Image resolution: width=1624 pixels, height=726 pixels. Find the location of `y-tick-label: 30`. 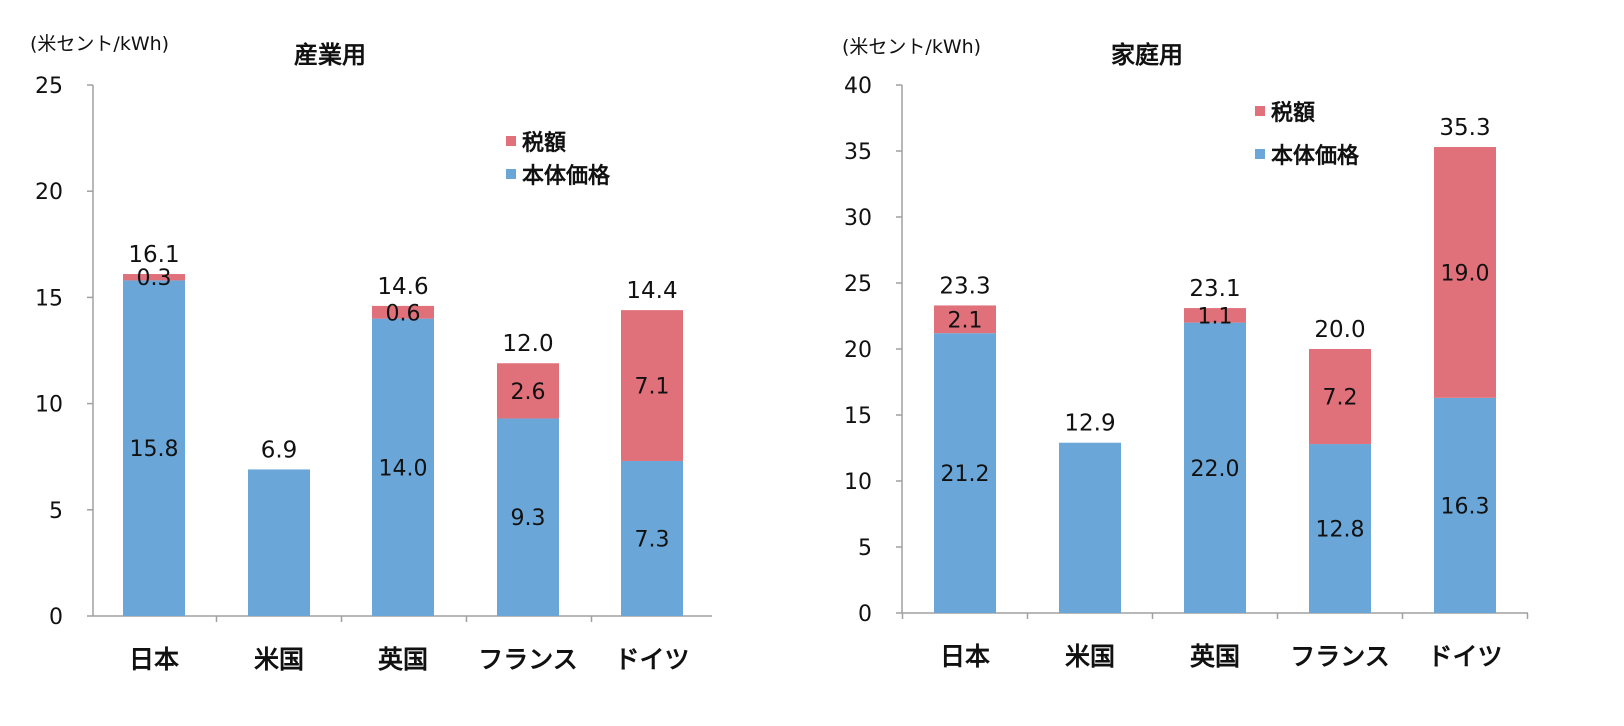

y-tick-label: 30 is located at coordinates (858, 218).